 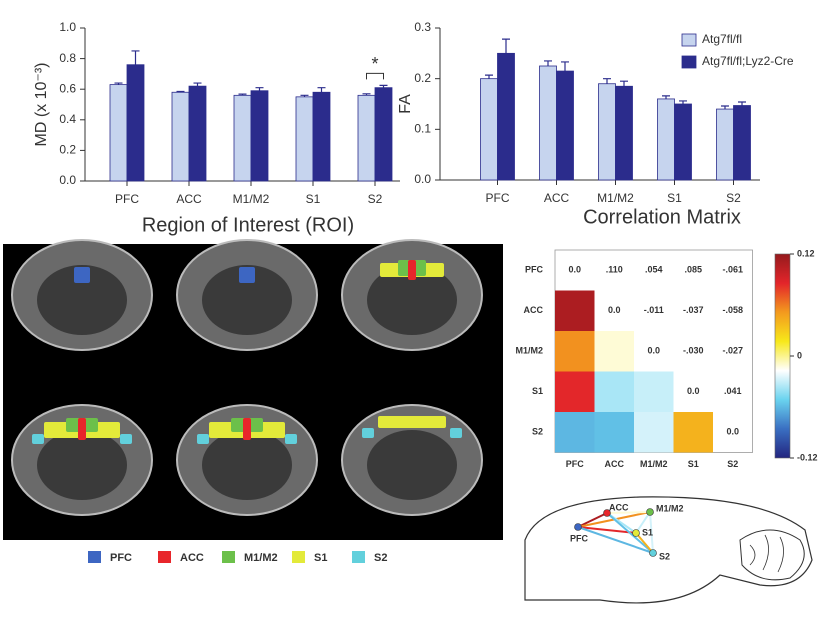 I want to click on legend-swatch, so click(x=689, y=40).